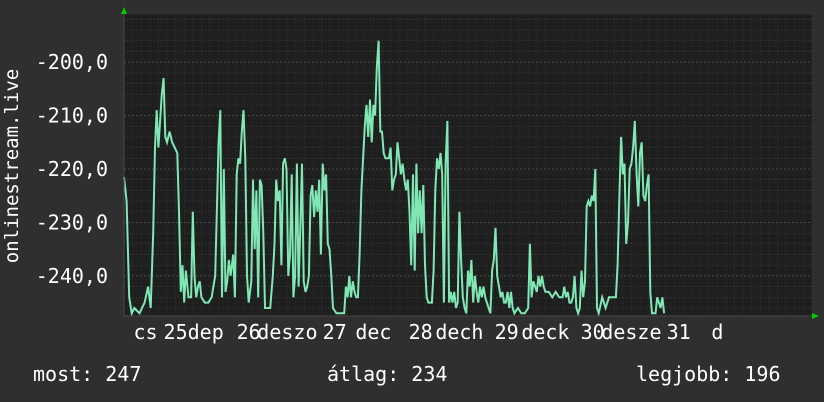  What do you see at coordinates (72, 116) in the screenshot?
I see `y-tick-label: -210,0` at bounding box center [72, 116].